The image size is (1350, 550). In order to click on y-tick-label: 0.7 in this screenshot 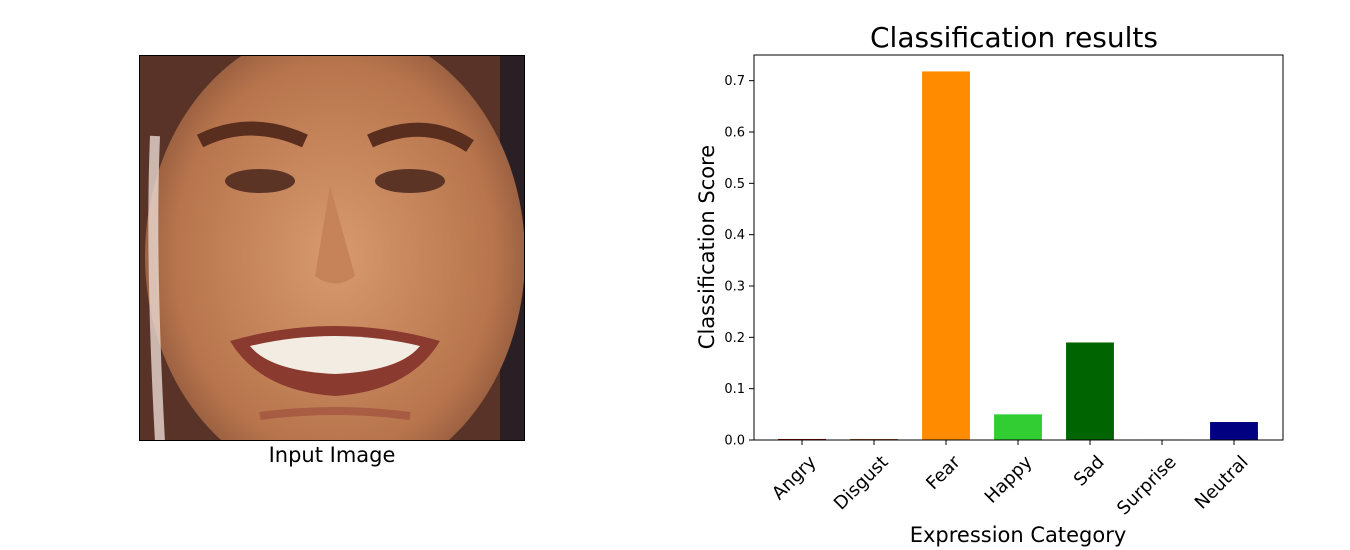, I will do `click(734, 81)`.